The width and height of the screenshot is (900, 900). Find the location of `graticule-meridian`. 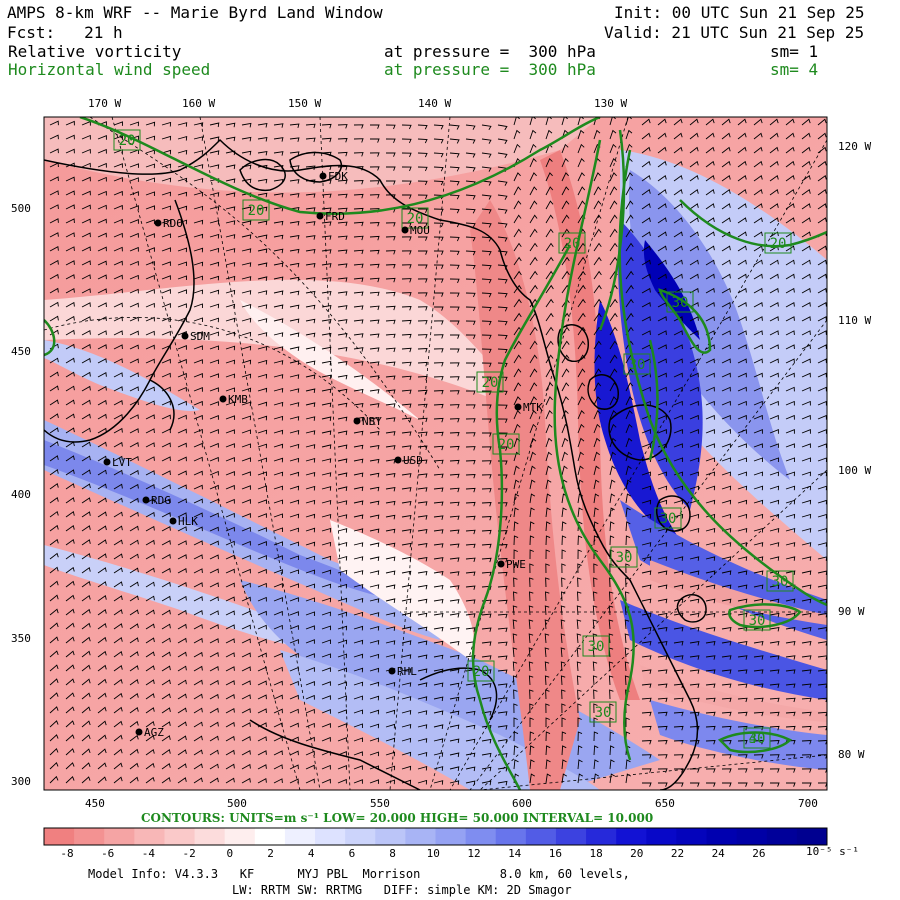

graticule-meridian is located at coordinates (420, 453).